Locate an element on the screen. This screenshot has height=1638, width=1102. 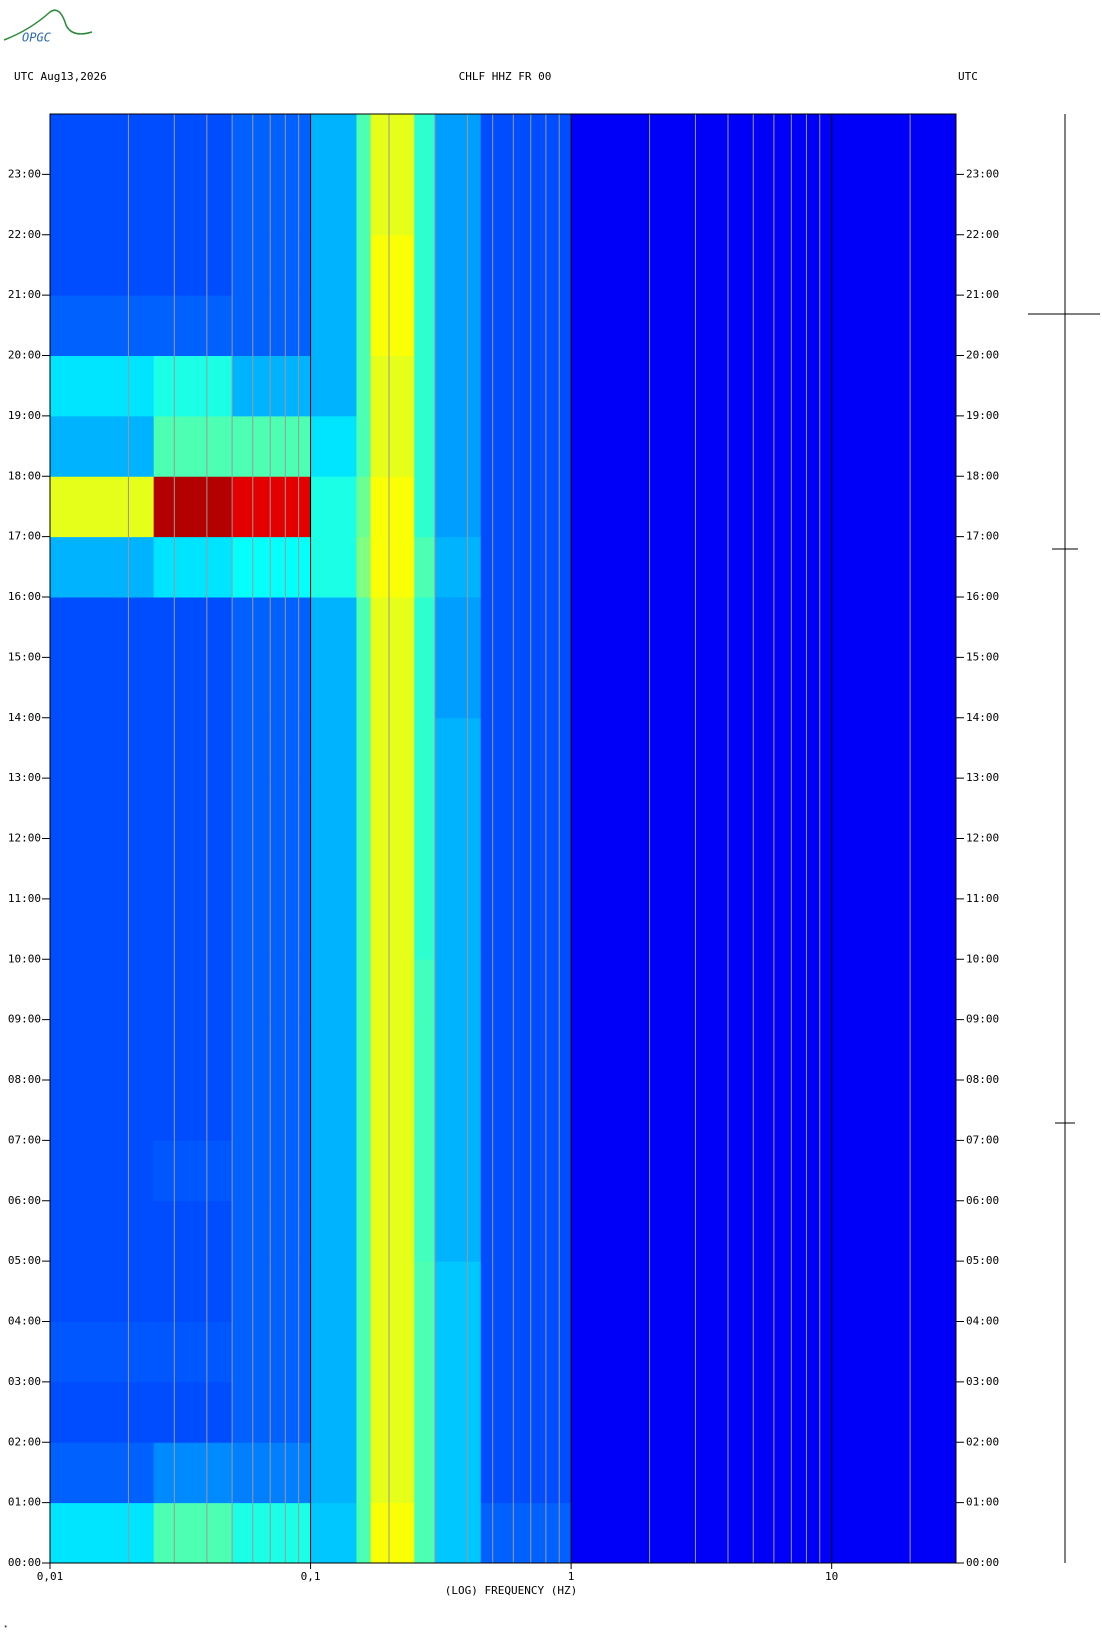
y-tick-label-right: 05:00 is located at coordinates (982, 1260).